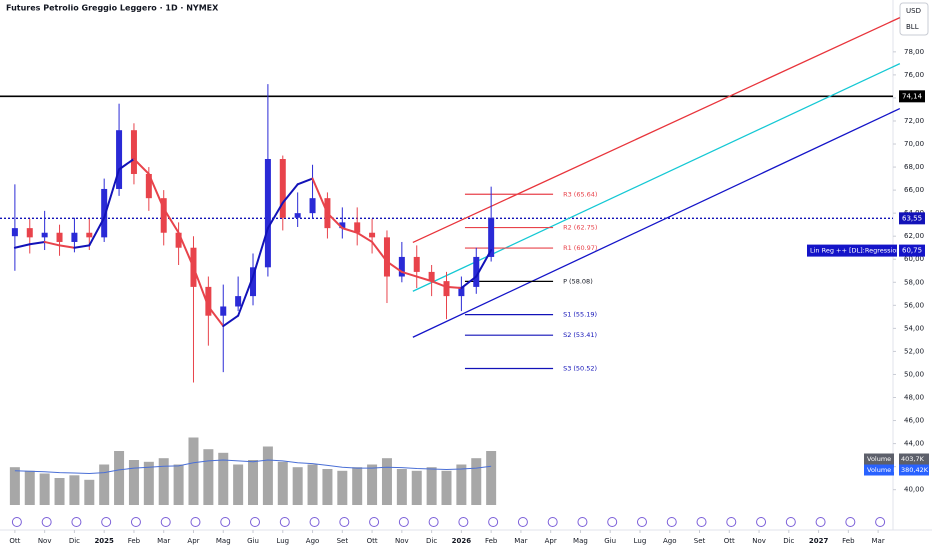 The image size is (932, 550). I want to click on x-tick-label: Apr, so click(551, 541).